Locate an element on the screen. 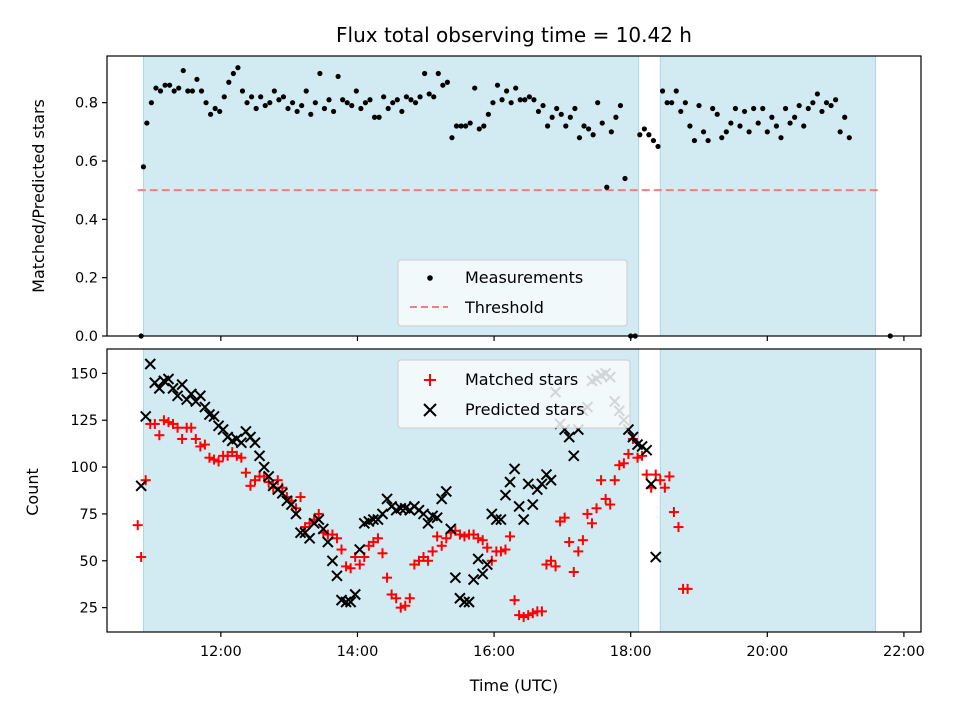 Image resolution: width=960 pixels, height=720 pixels. top-y-axis-label: Matched/Predicted stars is located at coordinates (38, 196).